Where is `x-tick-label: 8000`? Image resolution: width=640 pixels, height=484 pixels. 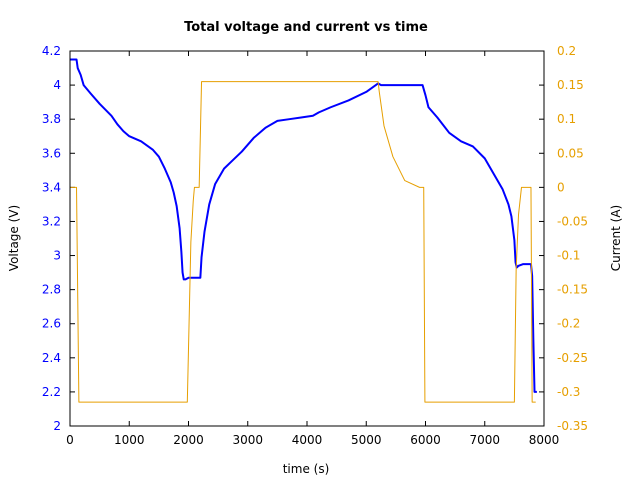
x-tick-label: 8000 is located at coordinates (544, 440).